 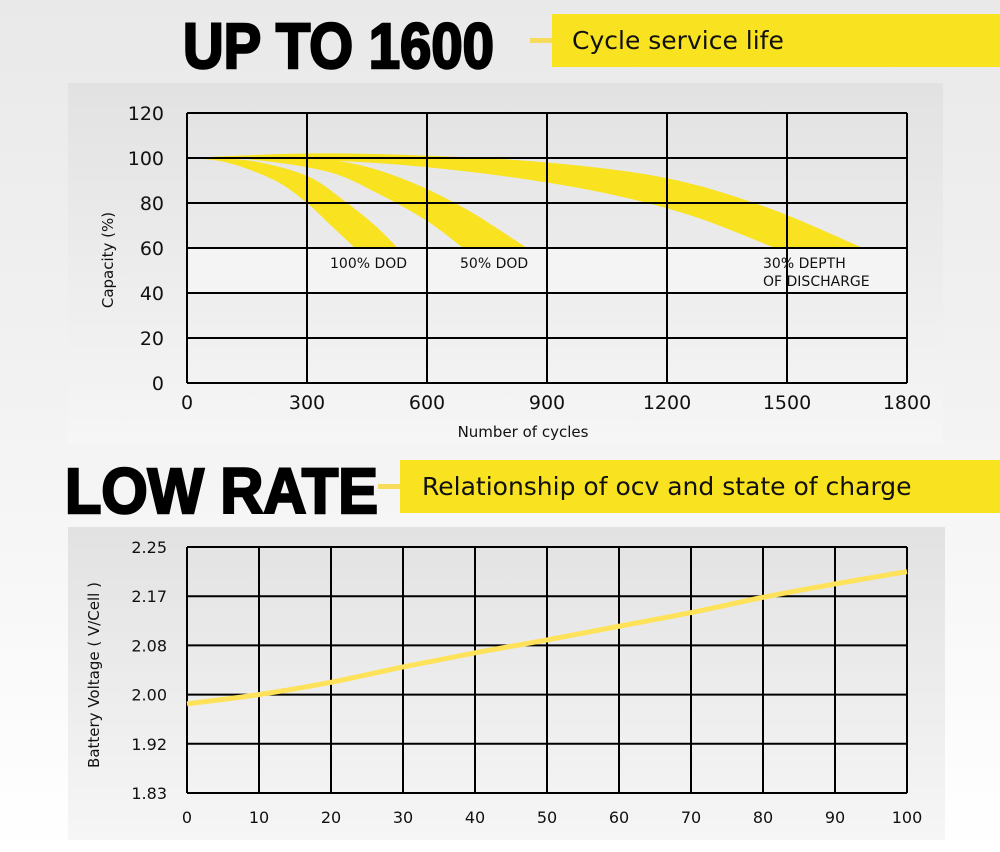 I want to click on low-rate-banner: Relationship of ocv and state of charge, so click(x=700, y=486).